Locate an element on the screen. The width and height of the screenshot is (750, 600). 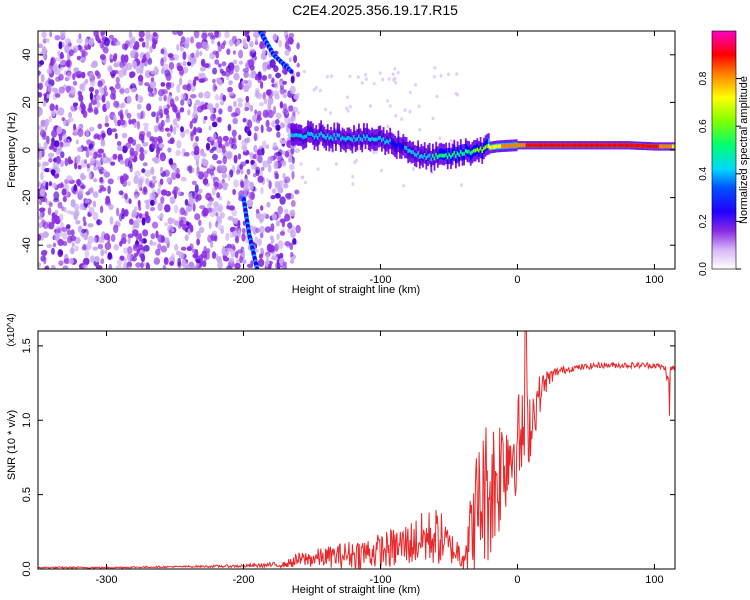
ridge-mid is located at coordinates (332, 141).